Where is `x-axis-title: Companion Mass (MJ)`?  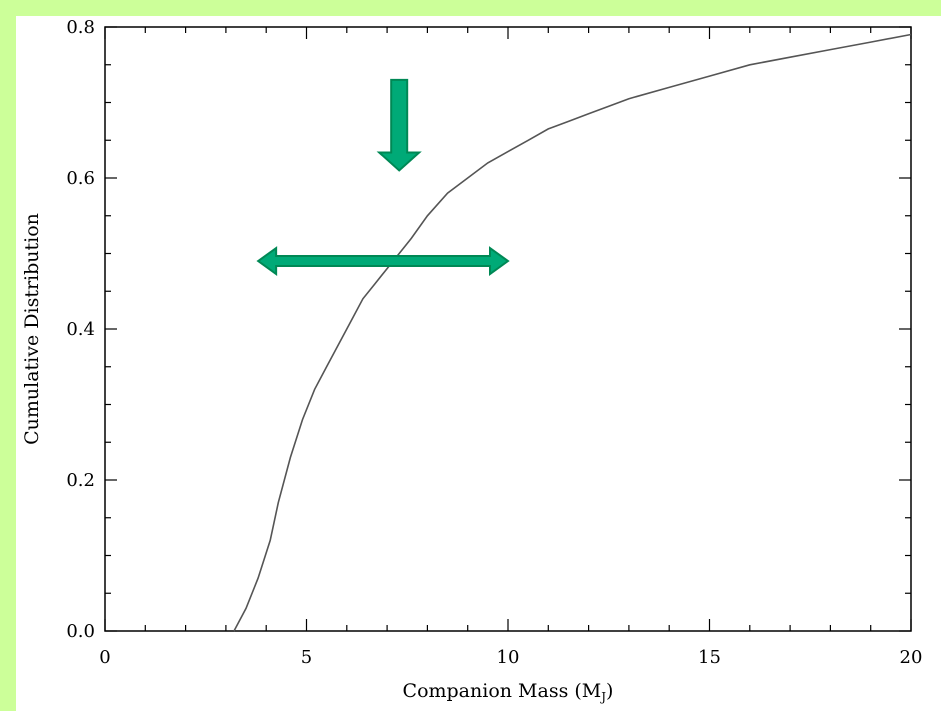 x-axis-title: Companion Mass (MJ) is located at coordinates (508, 692).